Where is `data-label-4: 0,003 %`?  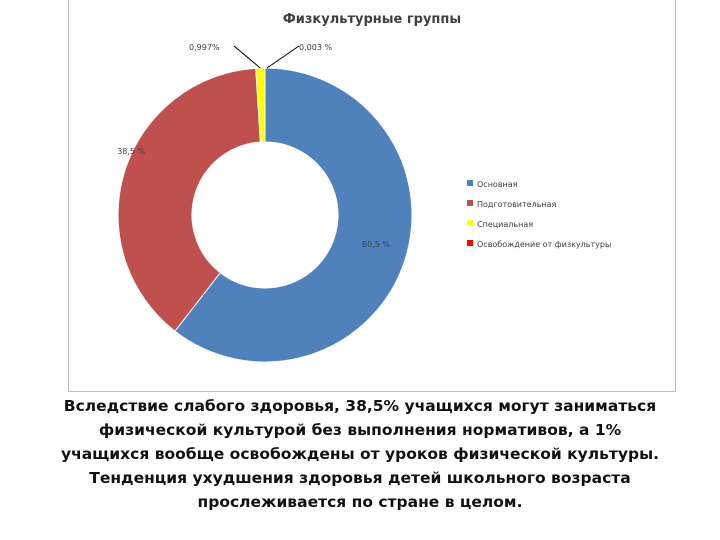
data-label-4: 0,003 % is located at coordinates (315, 47).